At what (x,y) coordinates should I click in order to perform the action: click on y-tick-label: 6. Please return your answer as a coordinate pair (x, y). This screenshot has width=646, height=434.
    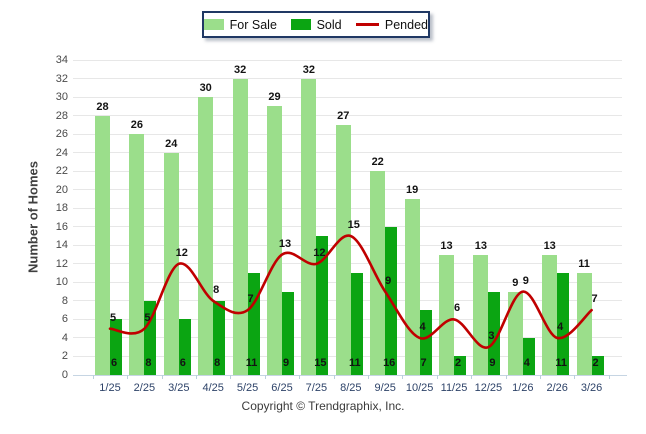
    Looking at the image, I should click on (64, 319).